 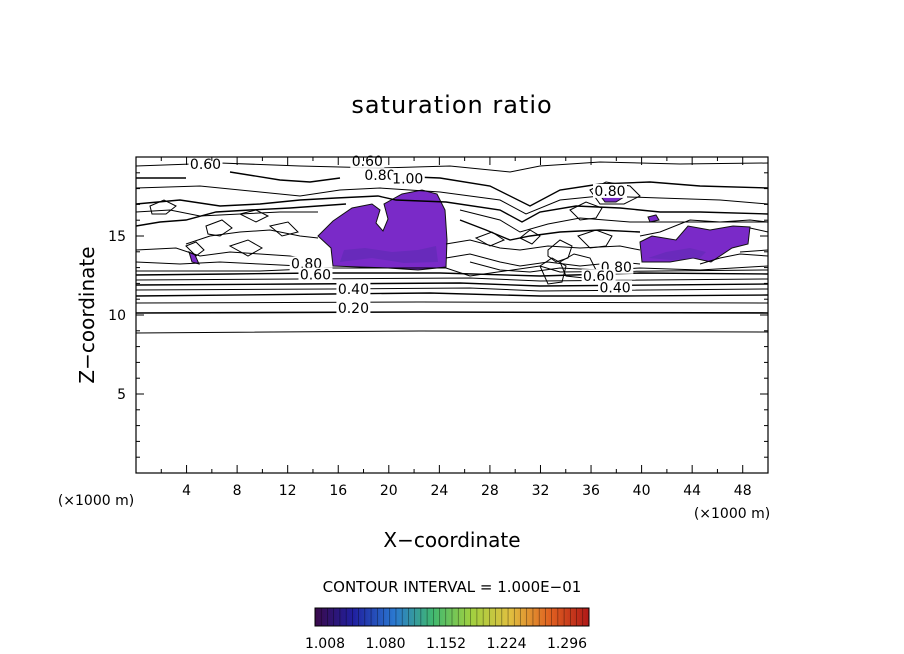 What do you see at coordinates (506, 644) in the screenshot?
I see `colorbar-tick-label: 1.224` at bounding box center [506, 644].